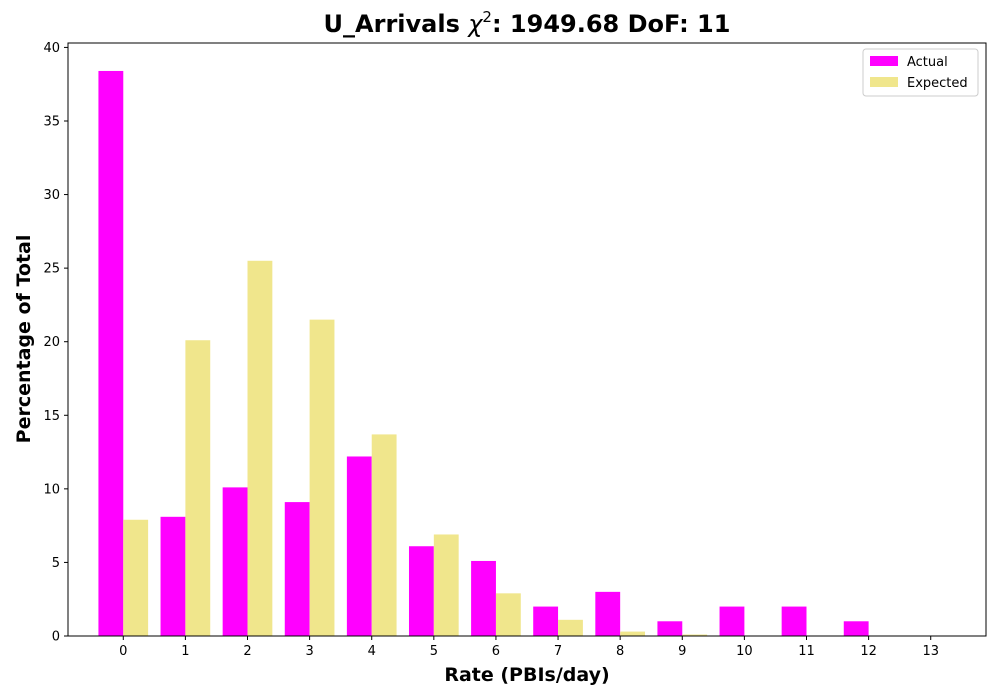 The width and height of the screenshot is (1000, 700). What do you see at coordinates (744, 651) in the screenshot?
I see `x-tick-label: 10` at bounding box center [744, 651].